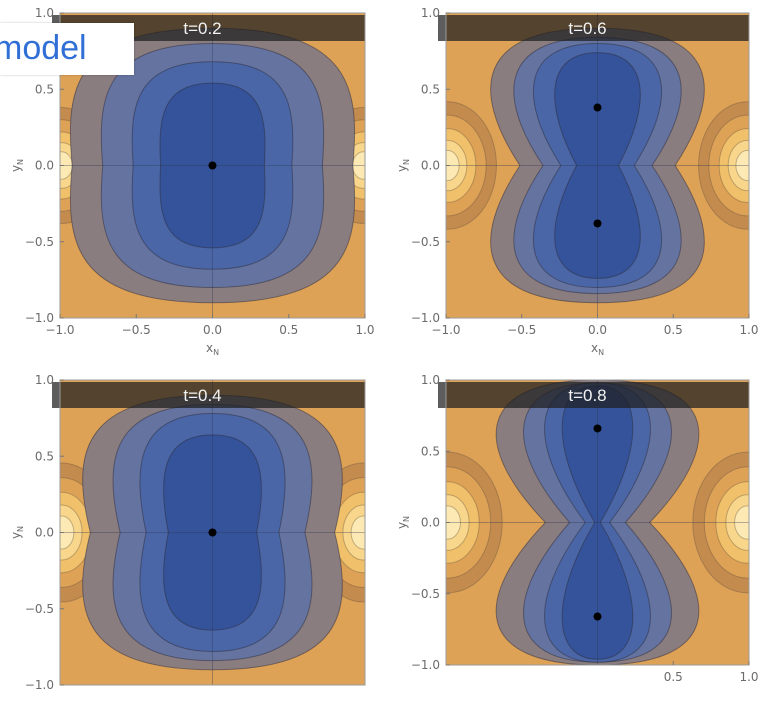 The height and width of the screenshot is (705, 761). I want to click on panel-title: t=0.4, so click(202, 395).